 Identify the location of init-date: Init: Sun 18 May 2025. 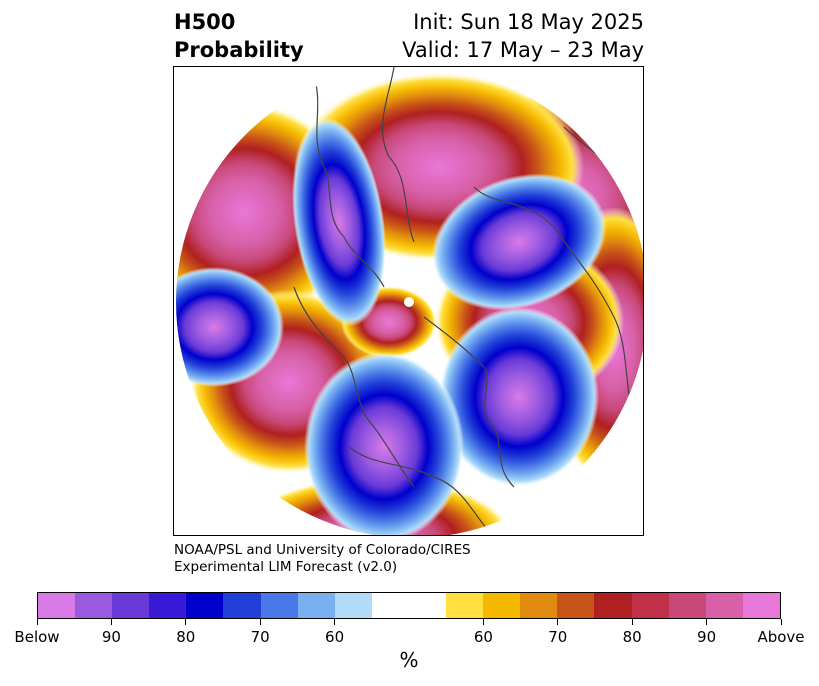
(528, 22).